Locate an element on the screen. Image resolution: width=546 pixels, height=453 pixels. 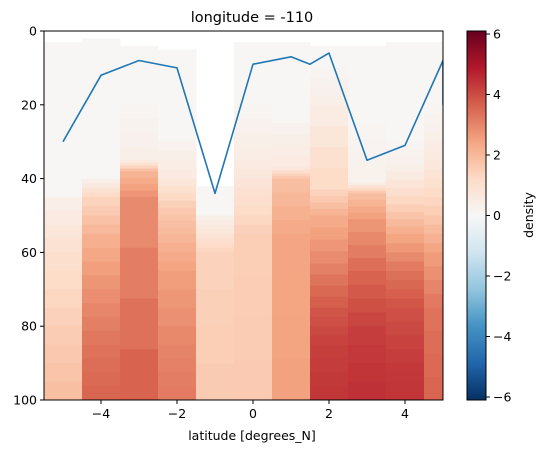
colorbar-tick-label: 4 is located at coordinates (497, 94).